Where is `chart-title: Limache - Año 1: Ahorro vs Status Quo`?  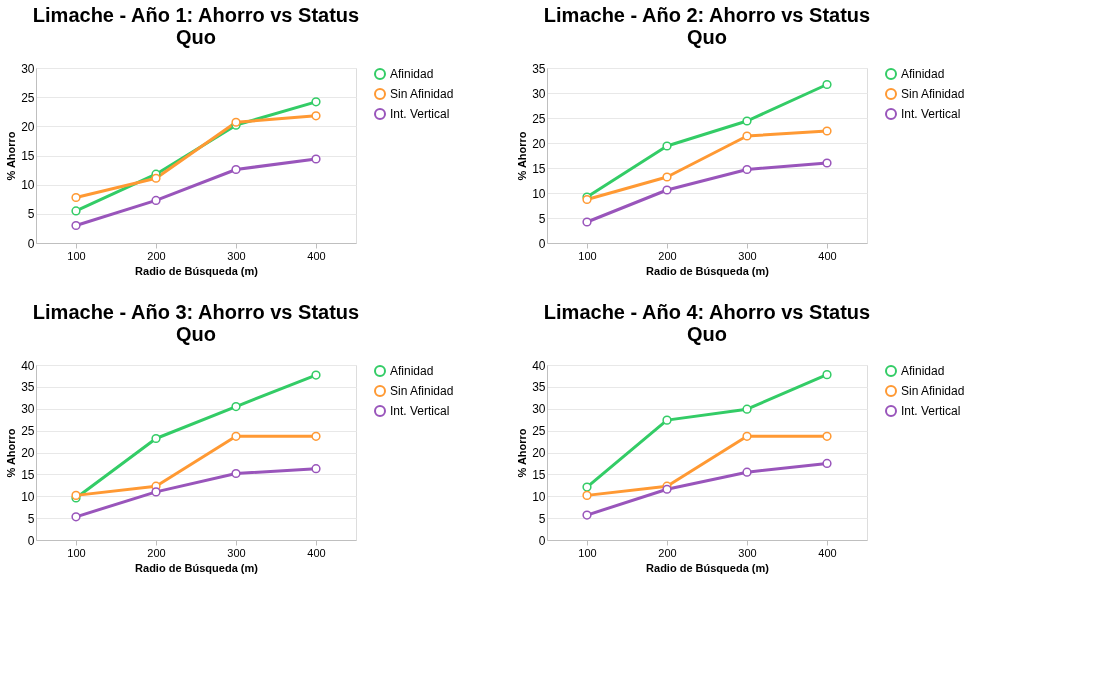 chart-title: Limache - Año 1: Ahorro vs Status Quo is located at coordinates (196, 26).